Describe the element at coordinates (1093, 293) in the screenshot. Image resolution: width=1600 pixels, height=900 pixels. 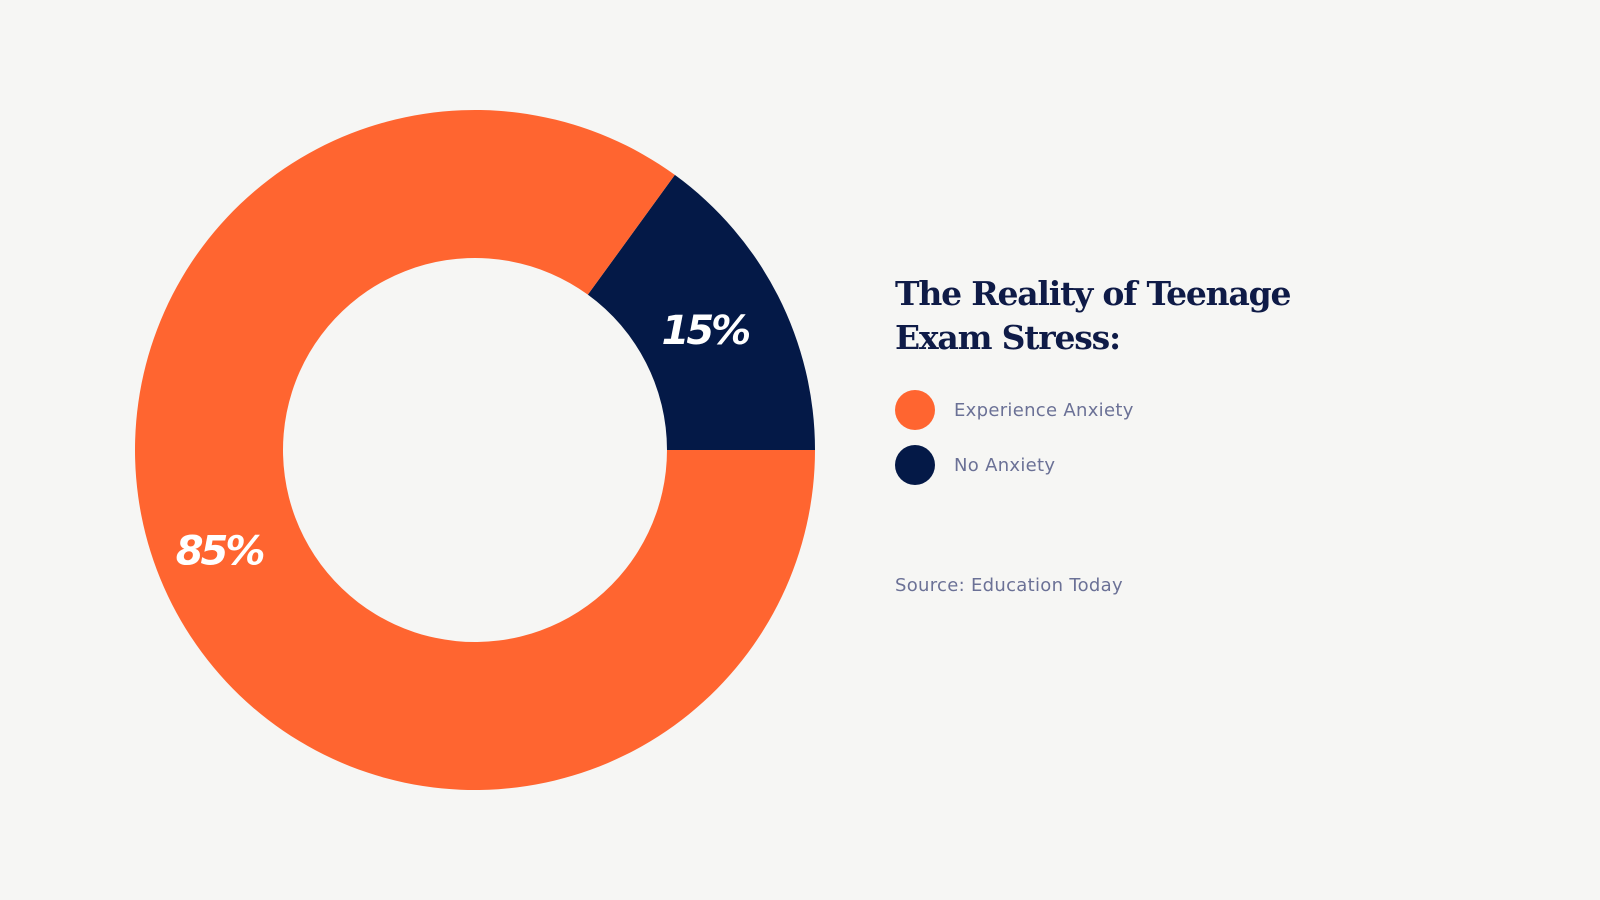
I see `chart-title-line-1: The Reality of Teenage` at that location.